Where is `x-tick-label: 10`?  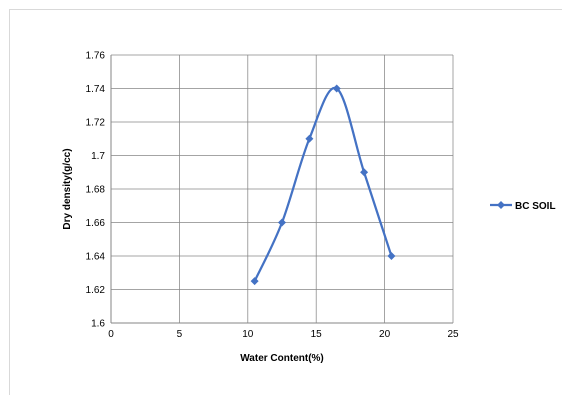 x-tick-label: 10 is located at coordinates (248, 334).